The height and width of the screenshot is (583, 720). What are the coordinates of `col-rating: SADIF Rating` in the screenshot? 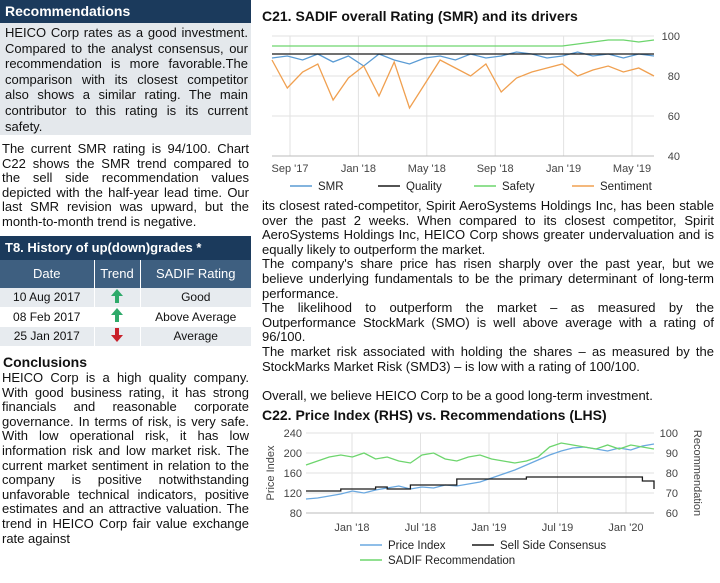 It's located at (195, 273).